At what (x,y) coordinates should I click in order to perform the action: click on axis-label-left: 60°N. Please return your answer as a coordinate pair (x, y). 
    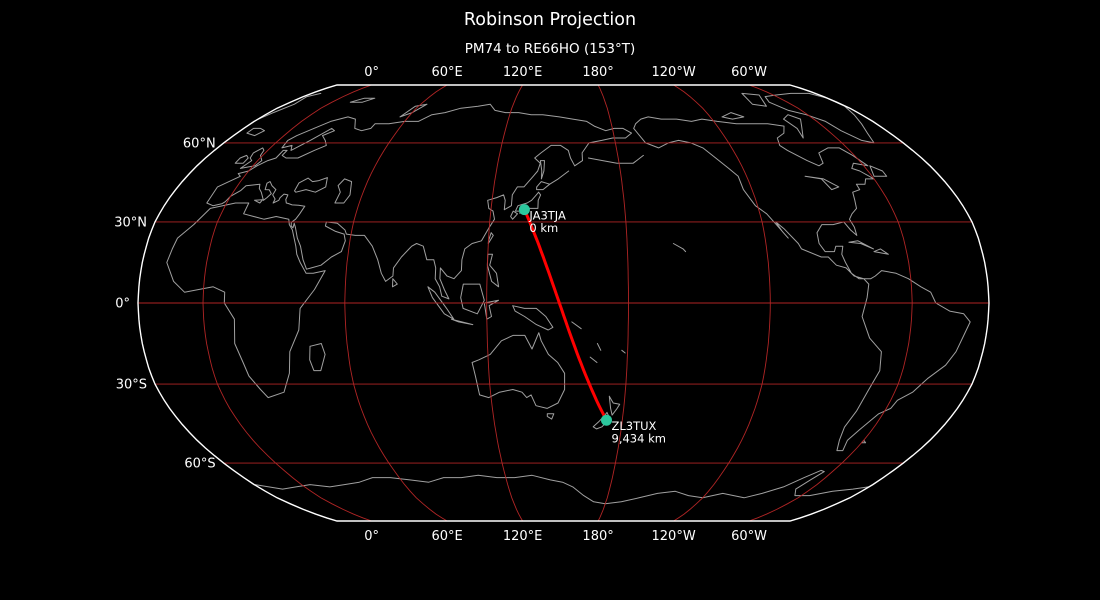
    Looking at the image, I should click on (199, 143).